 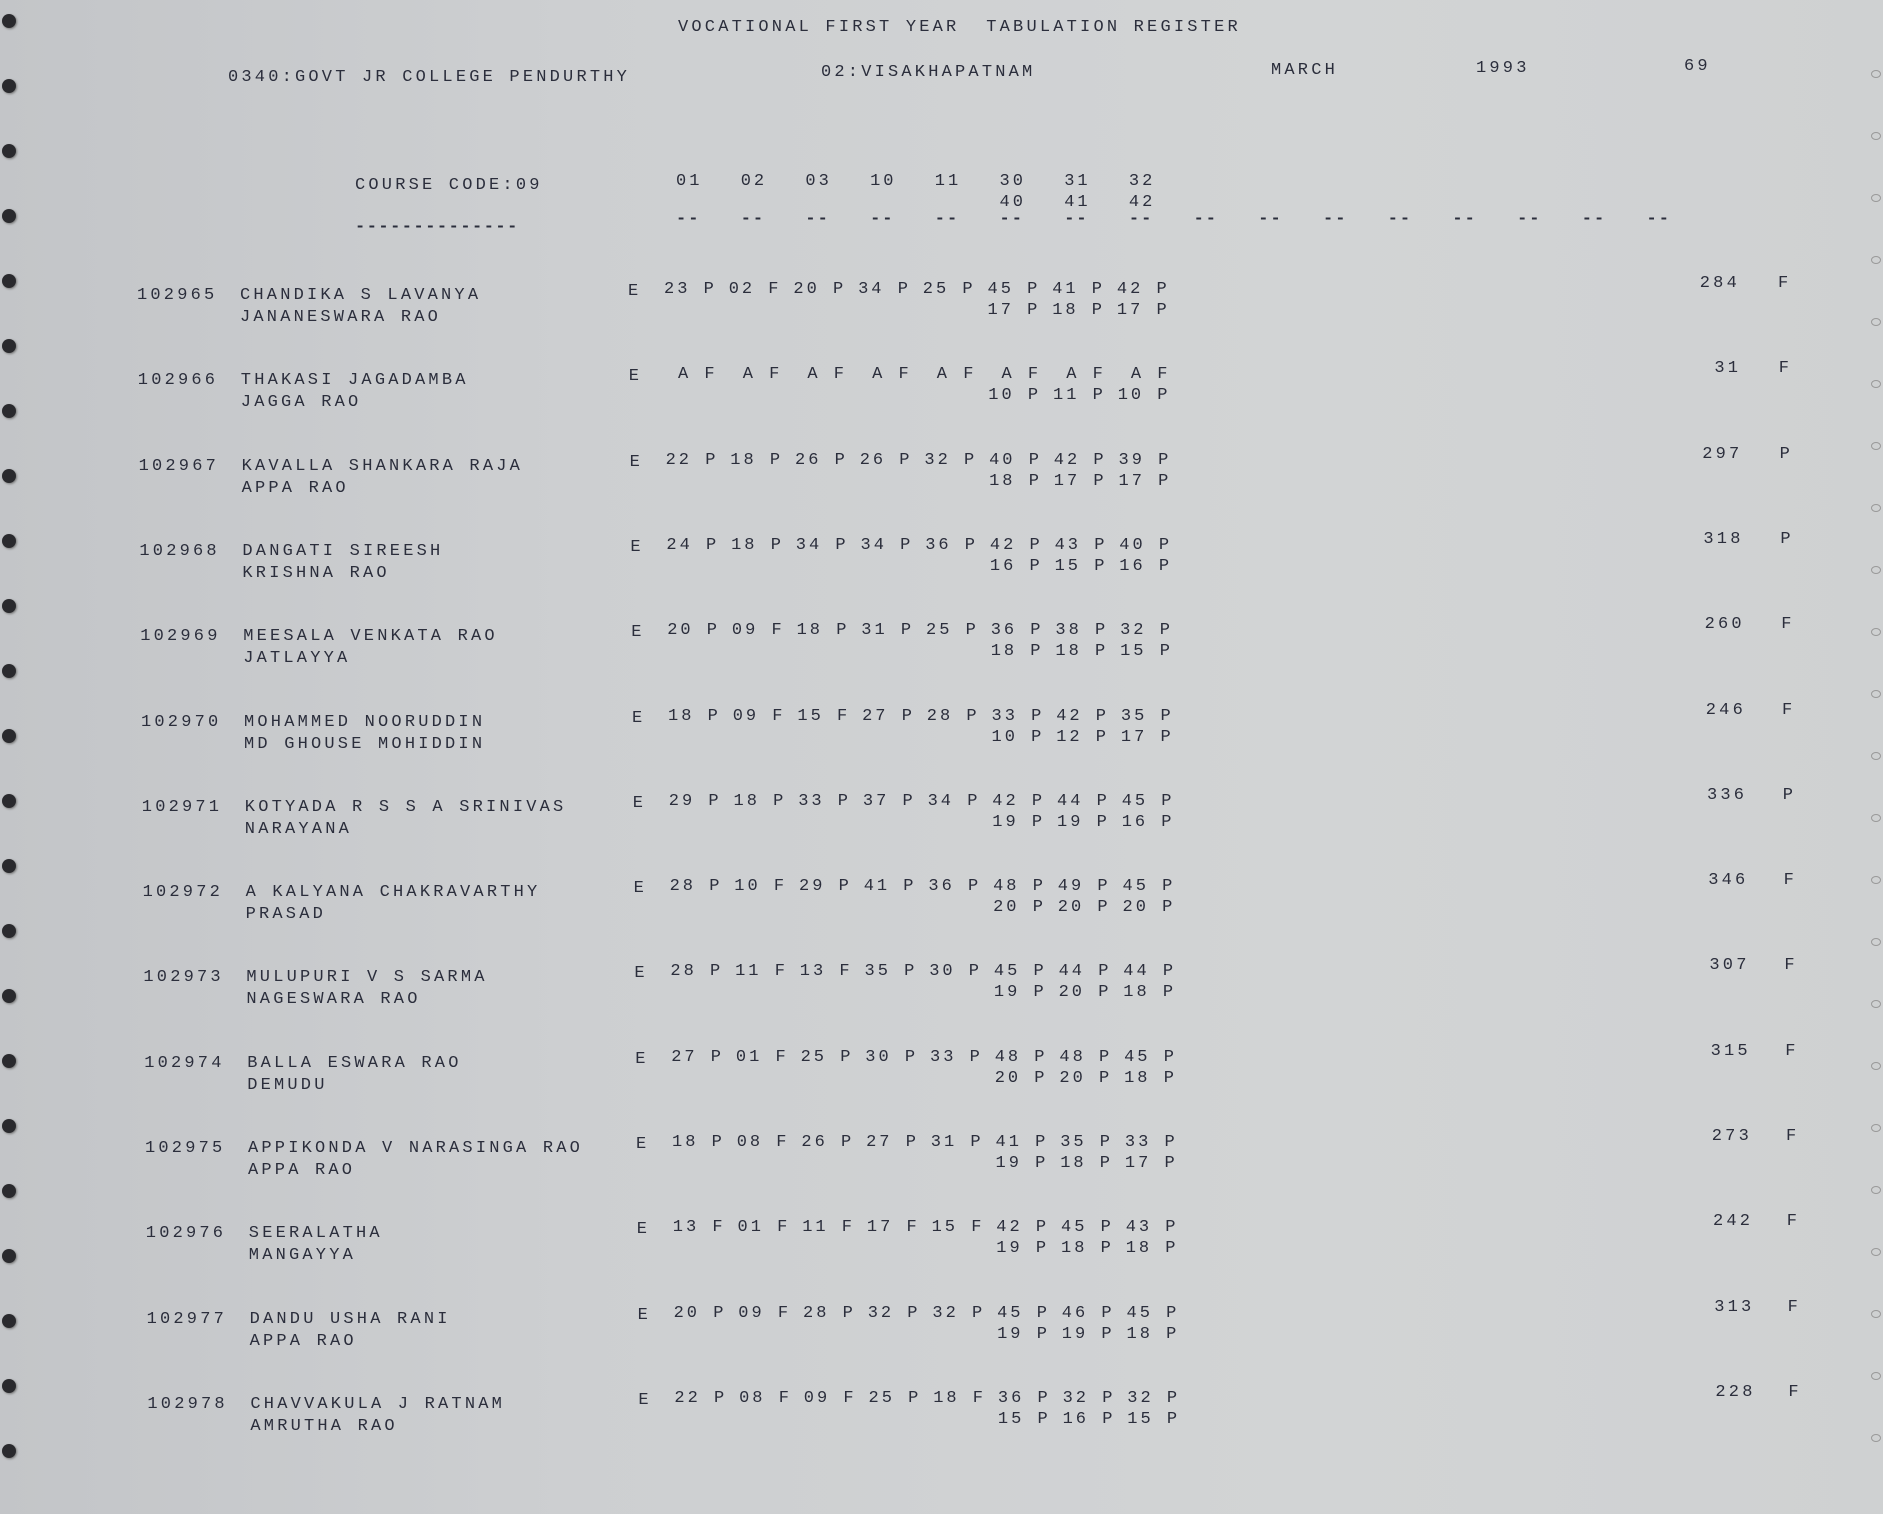 What do you see at coordinates (1697, 66) in the screenshot?
I see `page-number: 69` at bounding box center [1697, 66].